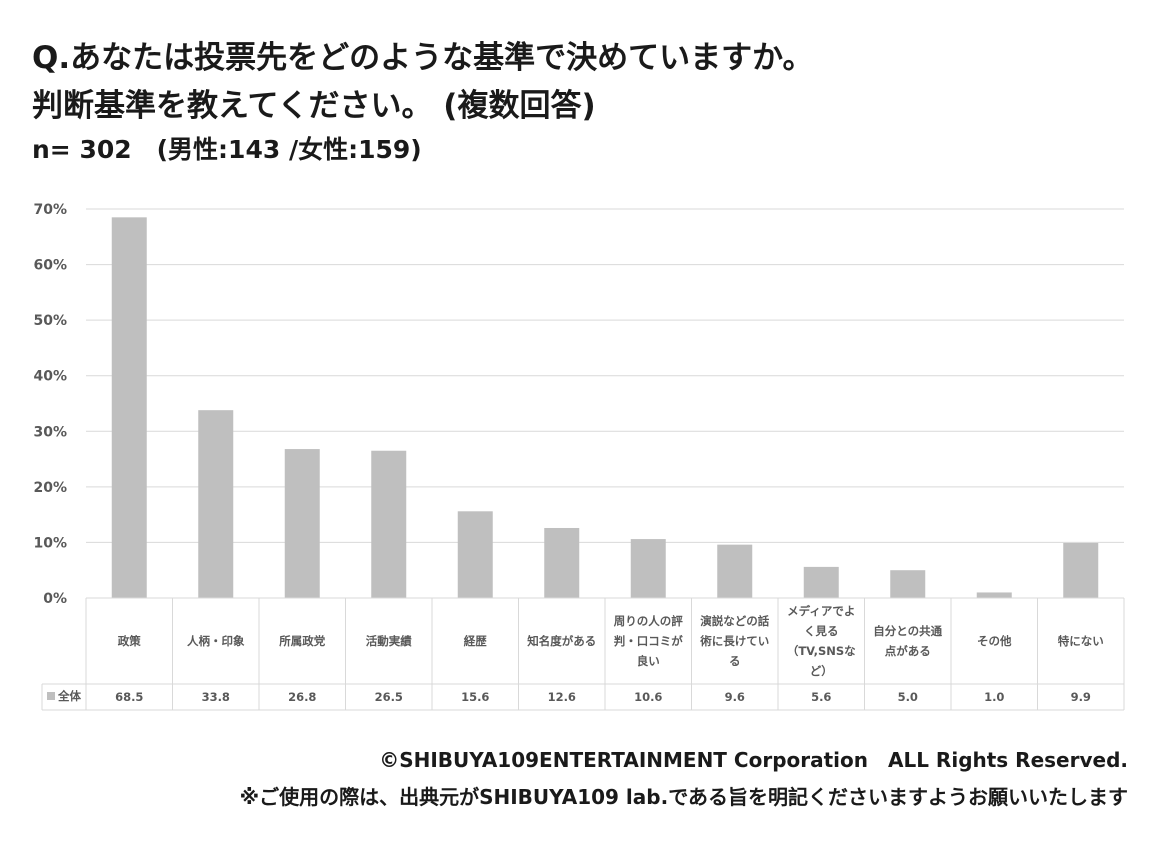  What do you see at coordinates (389, 697) in the screenshot?
I see `data-label: 26.5` at bounding box center [389, 697].